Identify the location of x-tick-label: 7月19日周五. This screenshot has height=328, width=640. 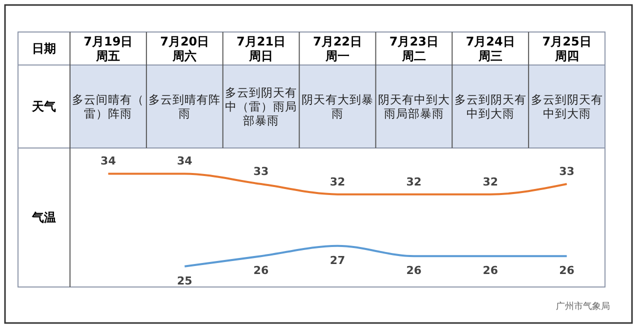
(108, 48).